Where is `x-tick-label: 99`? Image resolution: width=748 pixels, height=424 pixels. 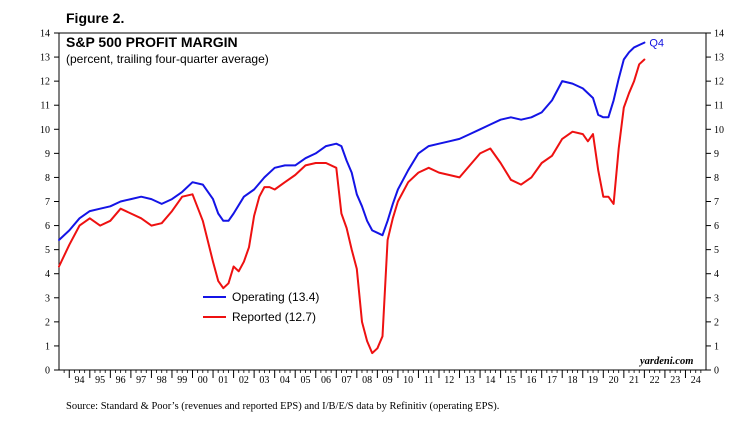
x-tick-label: 99 is located at coordinates (182, 380).